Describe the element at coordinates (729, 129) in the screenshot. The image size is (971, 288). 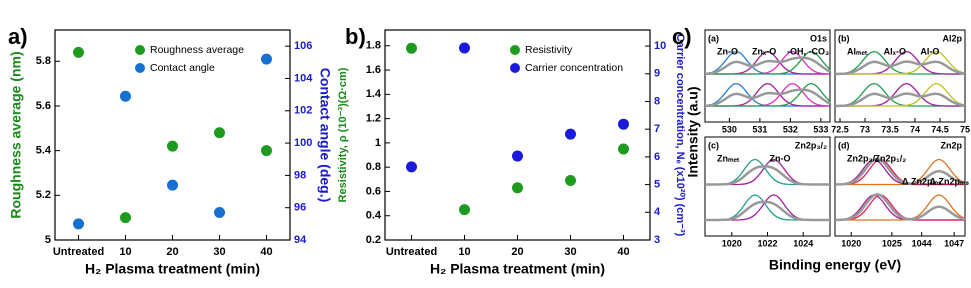
I see `x-tick-label: 530` at that location.